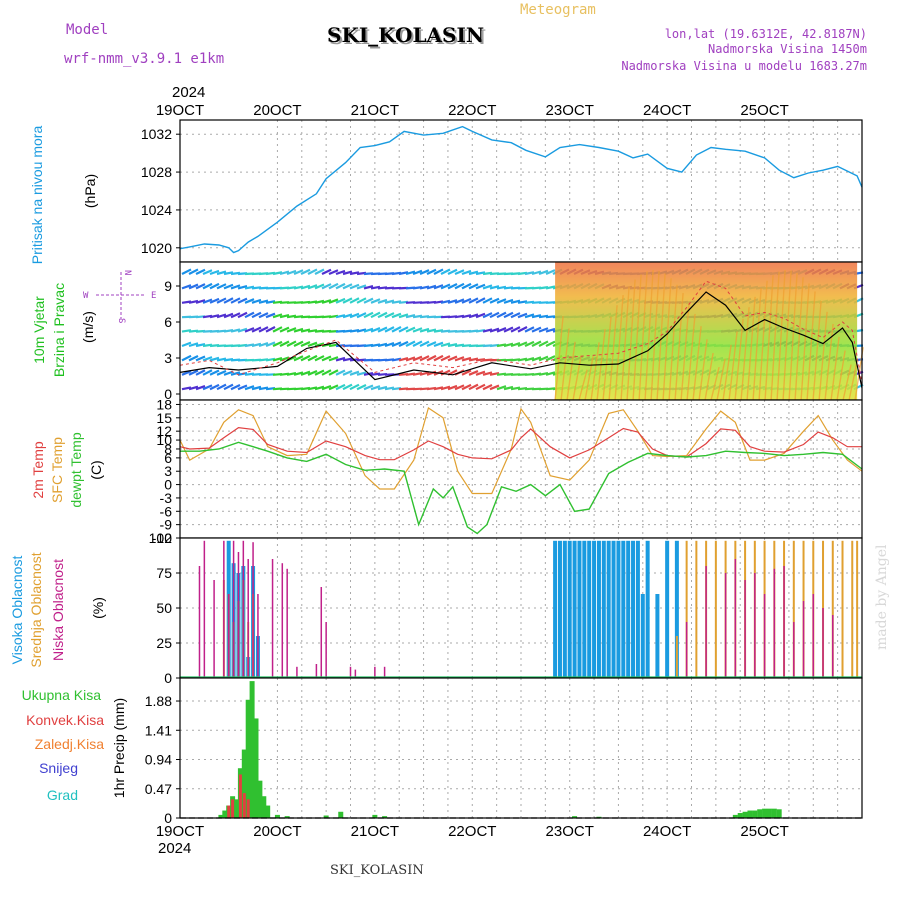 Image resolution: width=900 pixels, height=900 pixels. Describe the element at coordinates (96, 469) in the screenshot. I see `temperature-unit: (C)` at that location.